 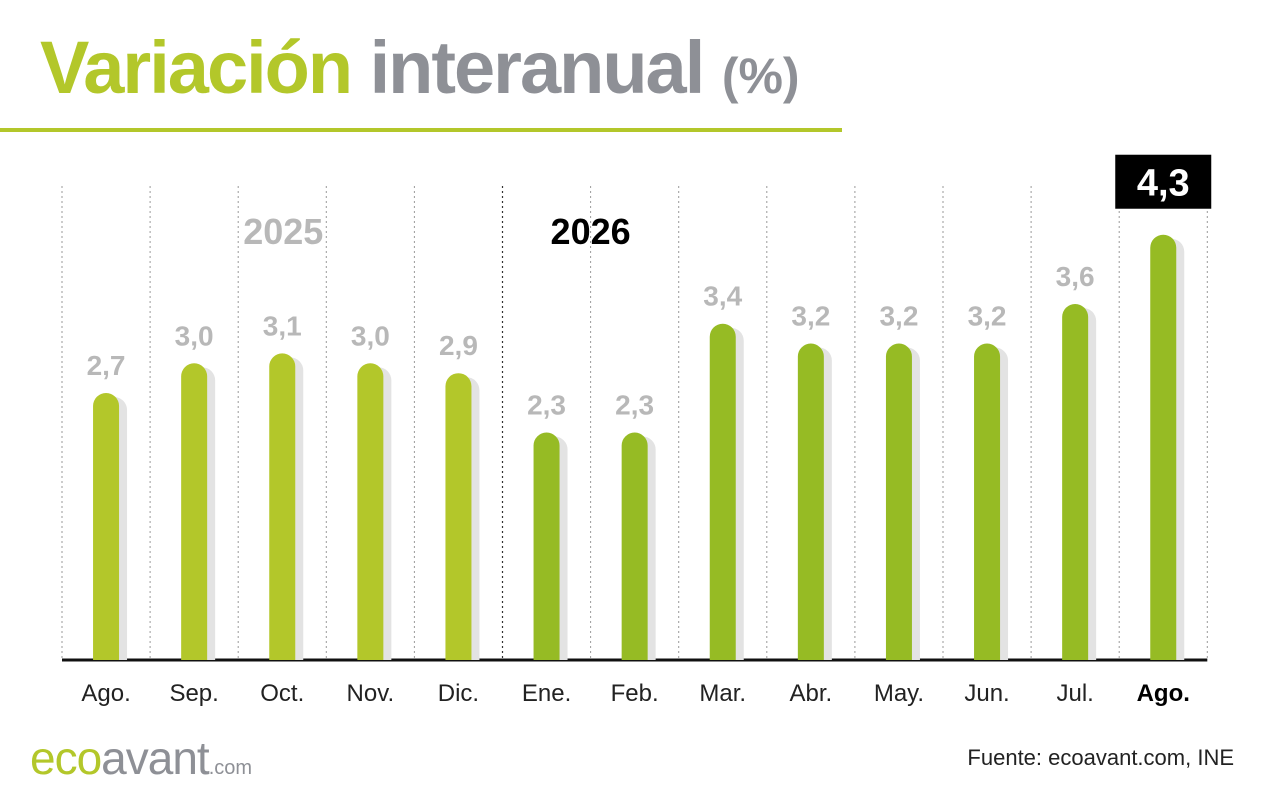 What do you see at coordinates (591, 231) in the screenshot?
I see `year-label: 2026` at bounding box center [591, 231].